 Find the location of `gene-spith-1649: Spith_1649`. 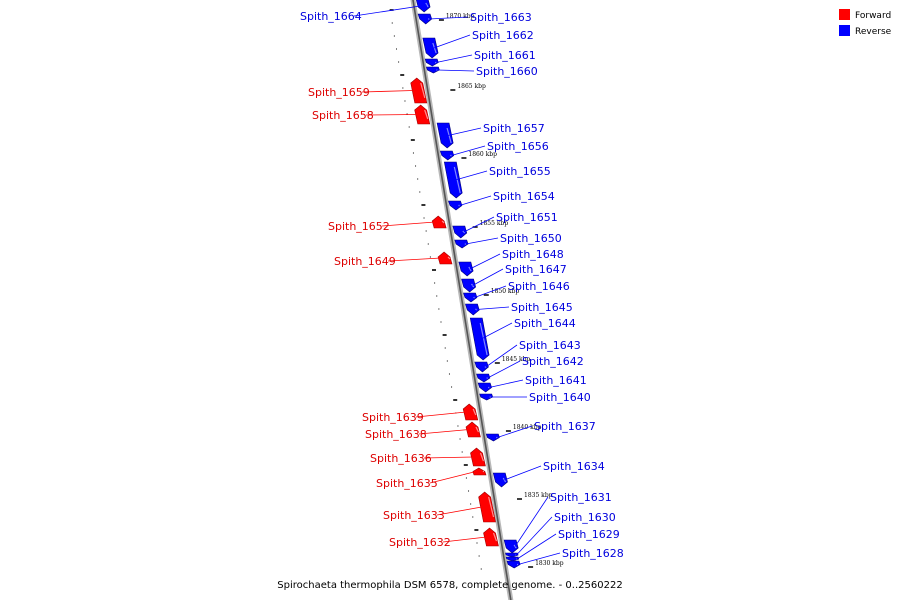

gene-spith-1649: Spith_1649 is located at coordinates (393, 259).